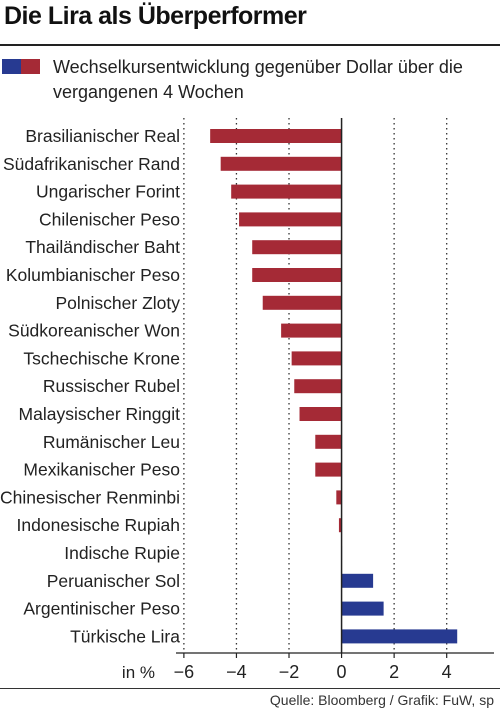 This screenshot has width=500, height=713. What do you see at coordinates (108, 192) in the screenshot?
I see `category-label-2: Ungarischer Forint` at bounding box center [108, 192].